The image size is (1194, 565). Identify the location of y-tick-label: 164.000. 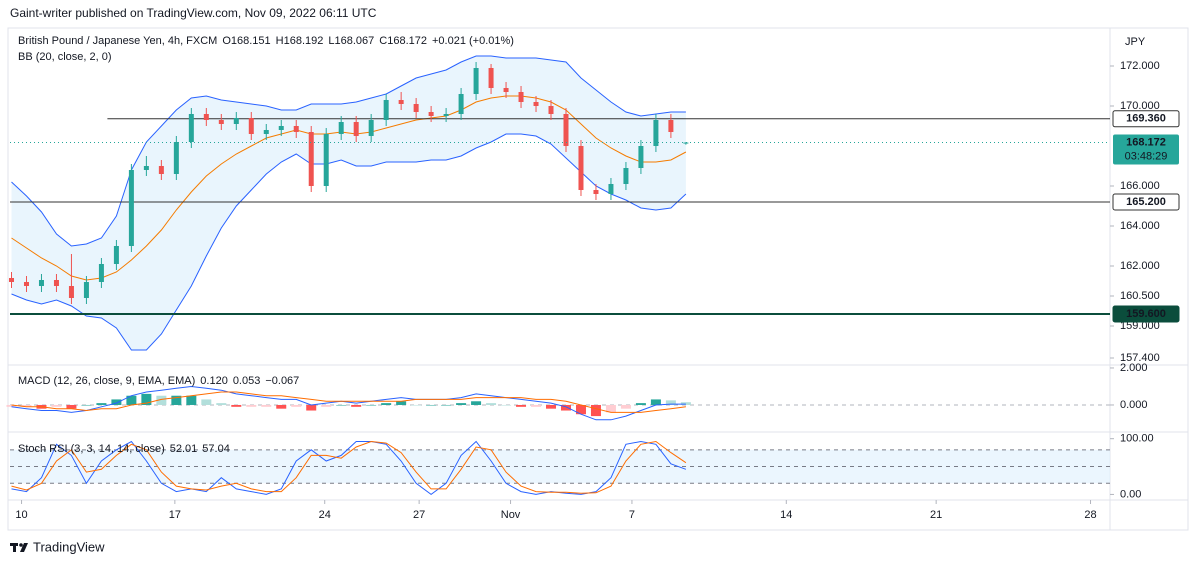
(1140, 226).